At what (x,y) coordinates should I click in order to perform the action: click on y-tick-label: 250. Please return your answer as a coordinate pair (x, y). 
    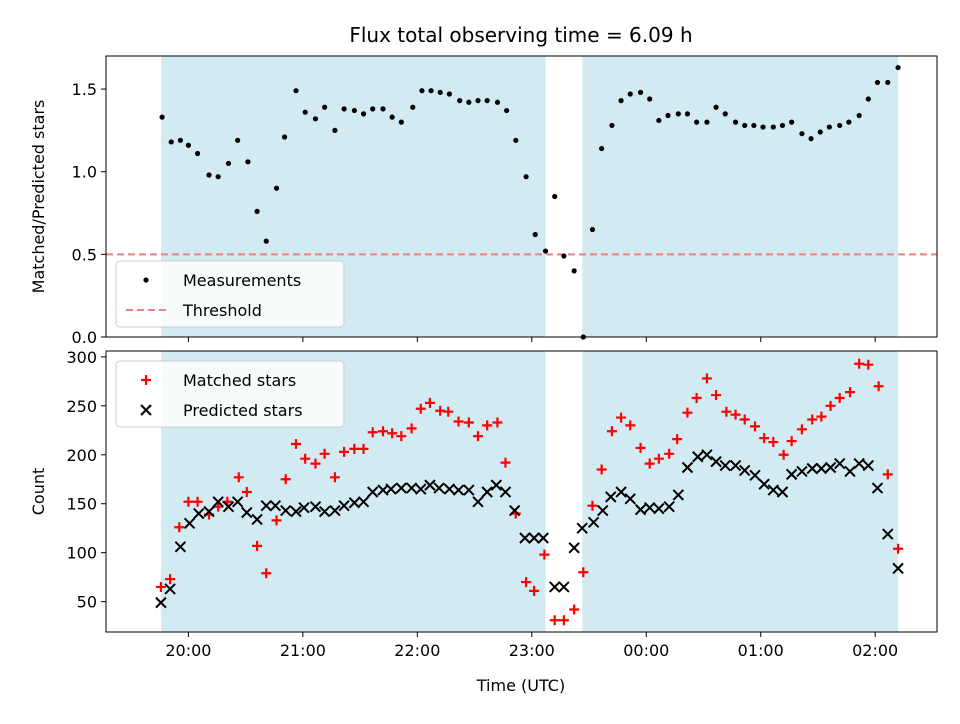
    Looking at the image, I should click on (81, 406).